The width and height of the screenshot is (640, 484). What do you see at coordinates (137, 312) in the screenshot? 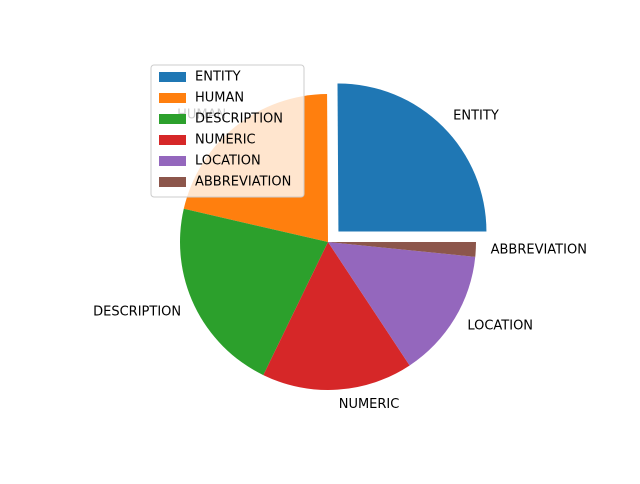
I see `slice-label-description: DESCRIPTION` at bounding box center [137, 312].